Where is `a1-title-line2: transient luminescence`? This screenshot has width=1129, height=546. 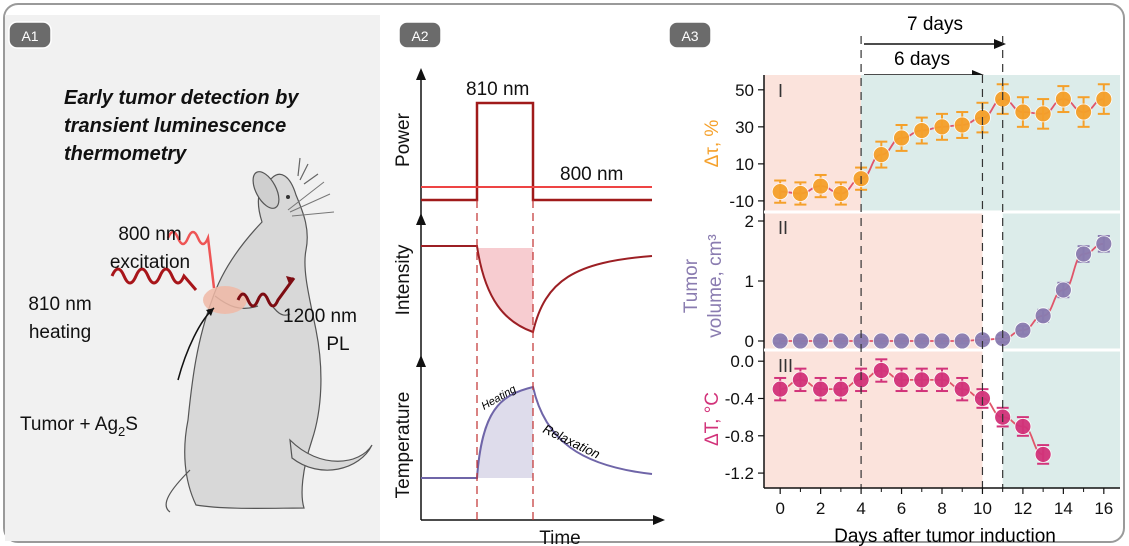
a1-title-line2: transient luminescence is located at coordinates (175, 126).